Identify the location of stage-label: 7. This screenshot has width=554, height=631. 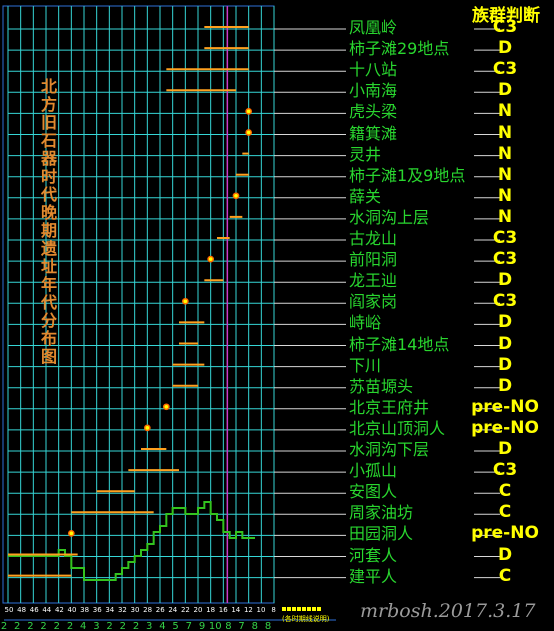
(241, 626).